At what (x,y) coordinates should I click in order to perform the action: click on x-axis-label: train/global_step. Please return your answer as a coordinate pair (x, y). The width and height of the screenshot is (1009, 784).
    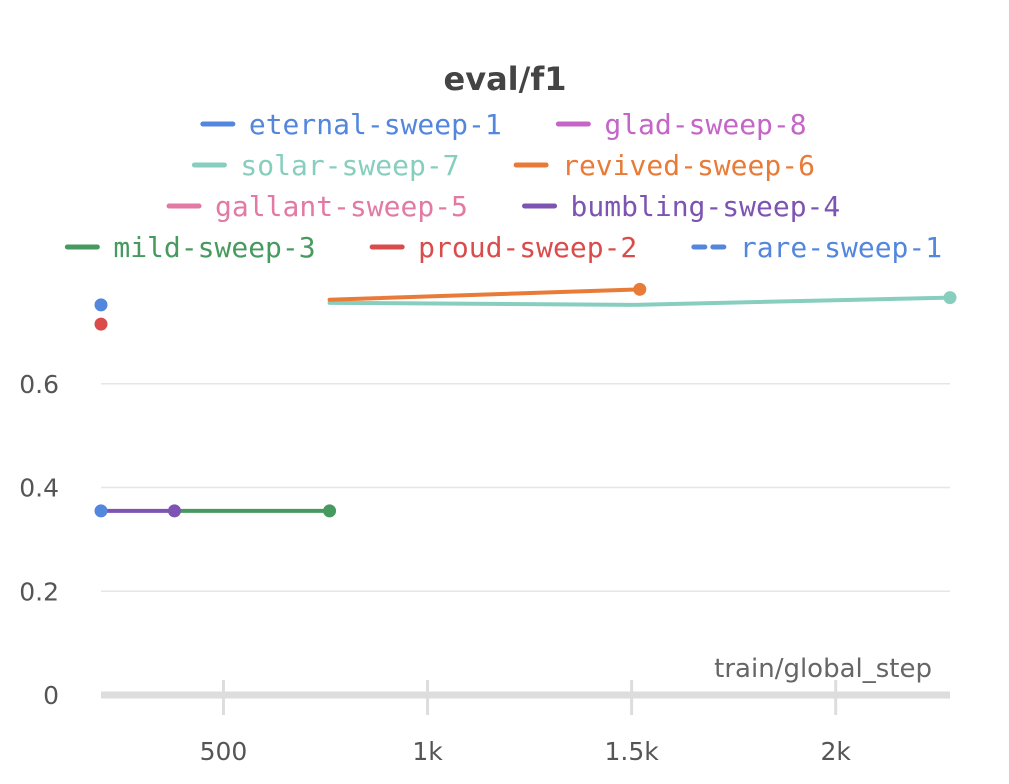
    Looking at the image, I should click on (823, 669).